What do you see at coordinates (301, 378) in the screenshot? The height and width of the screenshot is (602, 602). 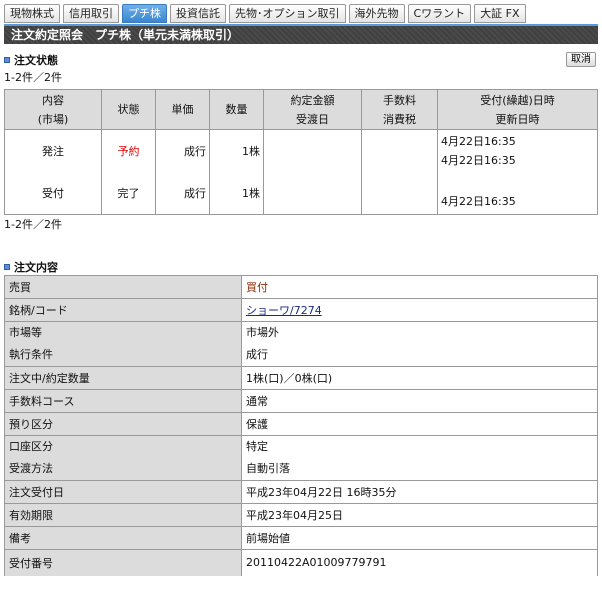 I see `detail-row-qty: 注文中/約定数量 1株(口)／0株(口)` at bounding box center [301, 378].